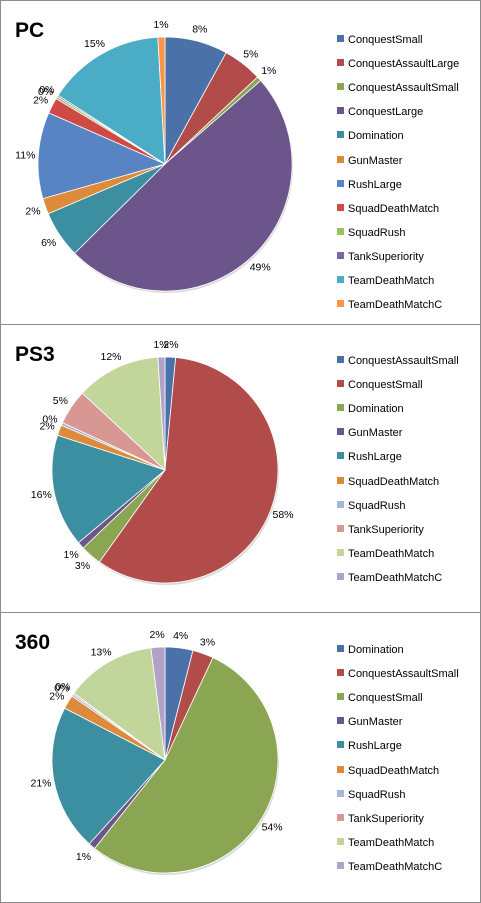  I want to click on legend-label: Domination, so click(376, 409).